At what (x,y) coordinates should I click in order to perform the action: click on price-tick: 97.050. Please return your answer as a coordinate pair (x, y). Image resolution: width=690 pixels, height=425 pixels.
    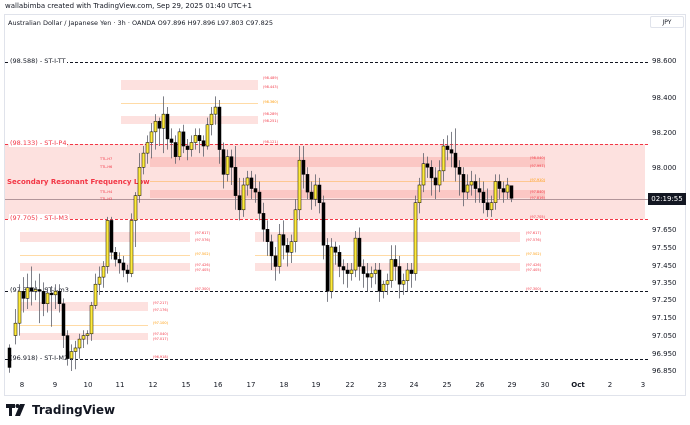
    Looking at the image, I should click on (664, 336).